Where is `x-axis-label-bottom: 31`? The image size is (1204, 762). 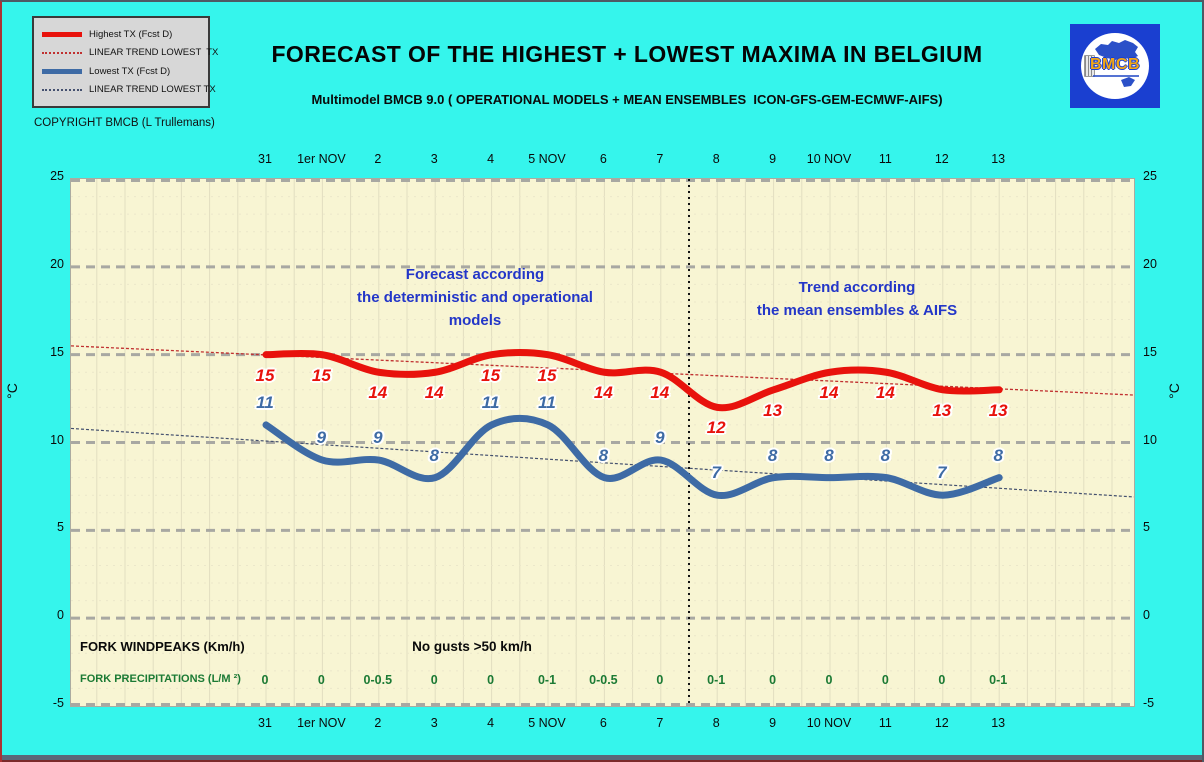 x-axis-label-bottom: 31 is located at coordinates (265, 723).